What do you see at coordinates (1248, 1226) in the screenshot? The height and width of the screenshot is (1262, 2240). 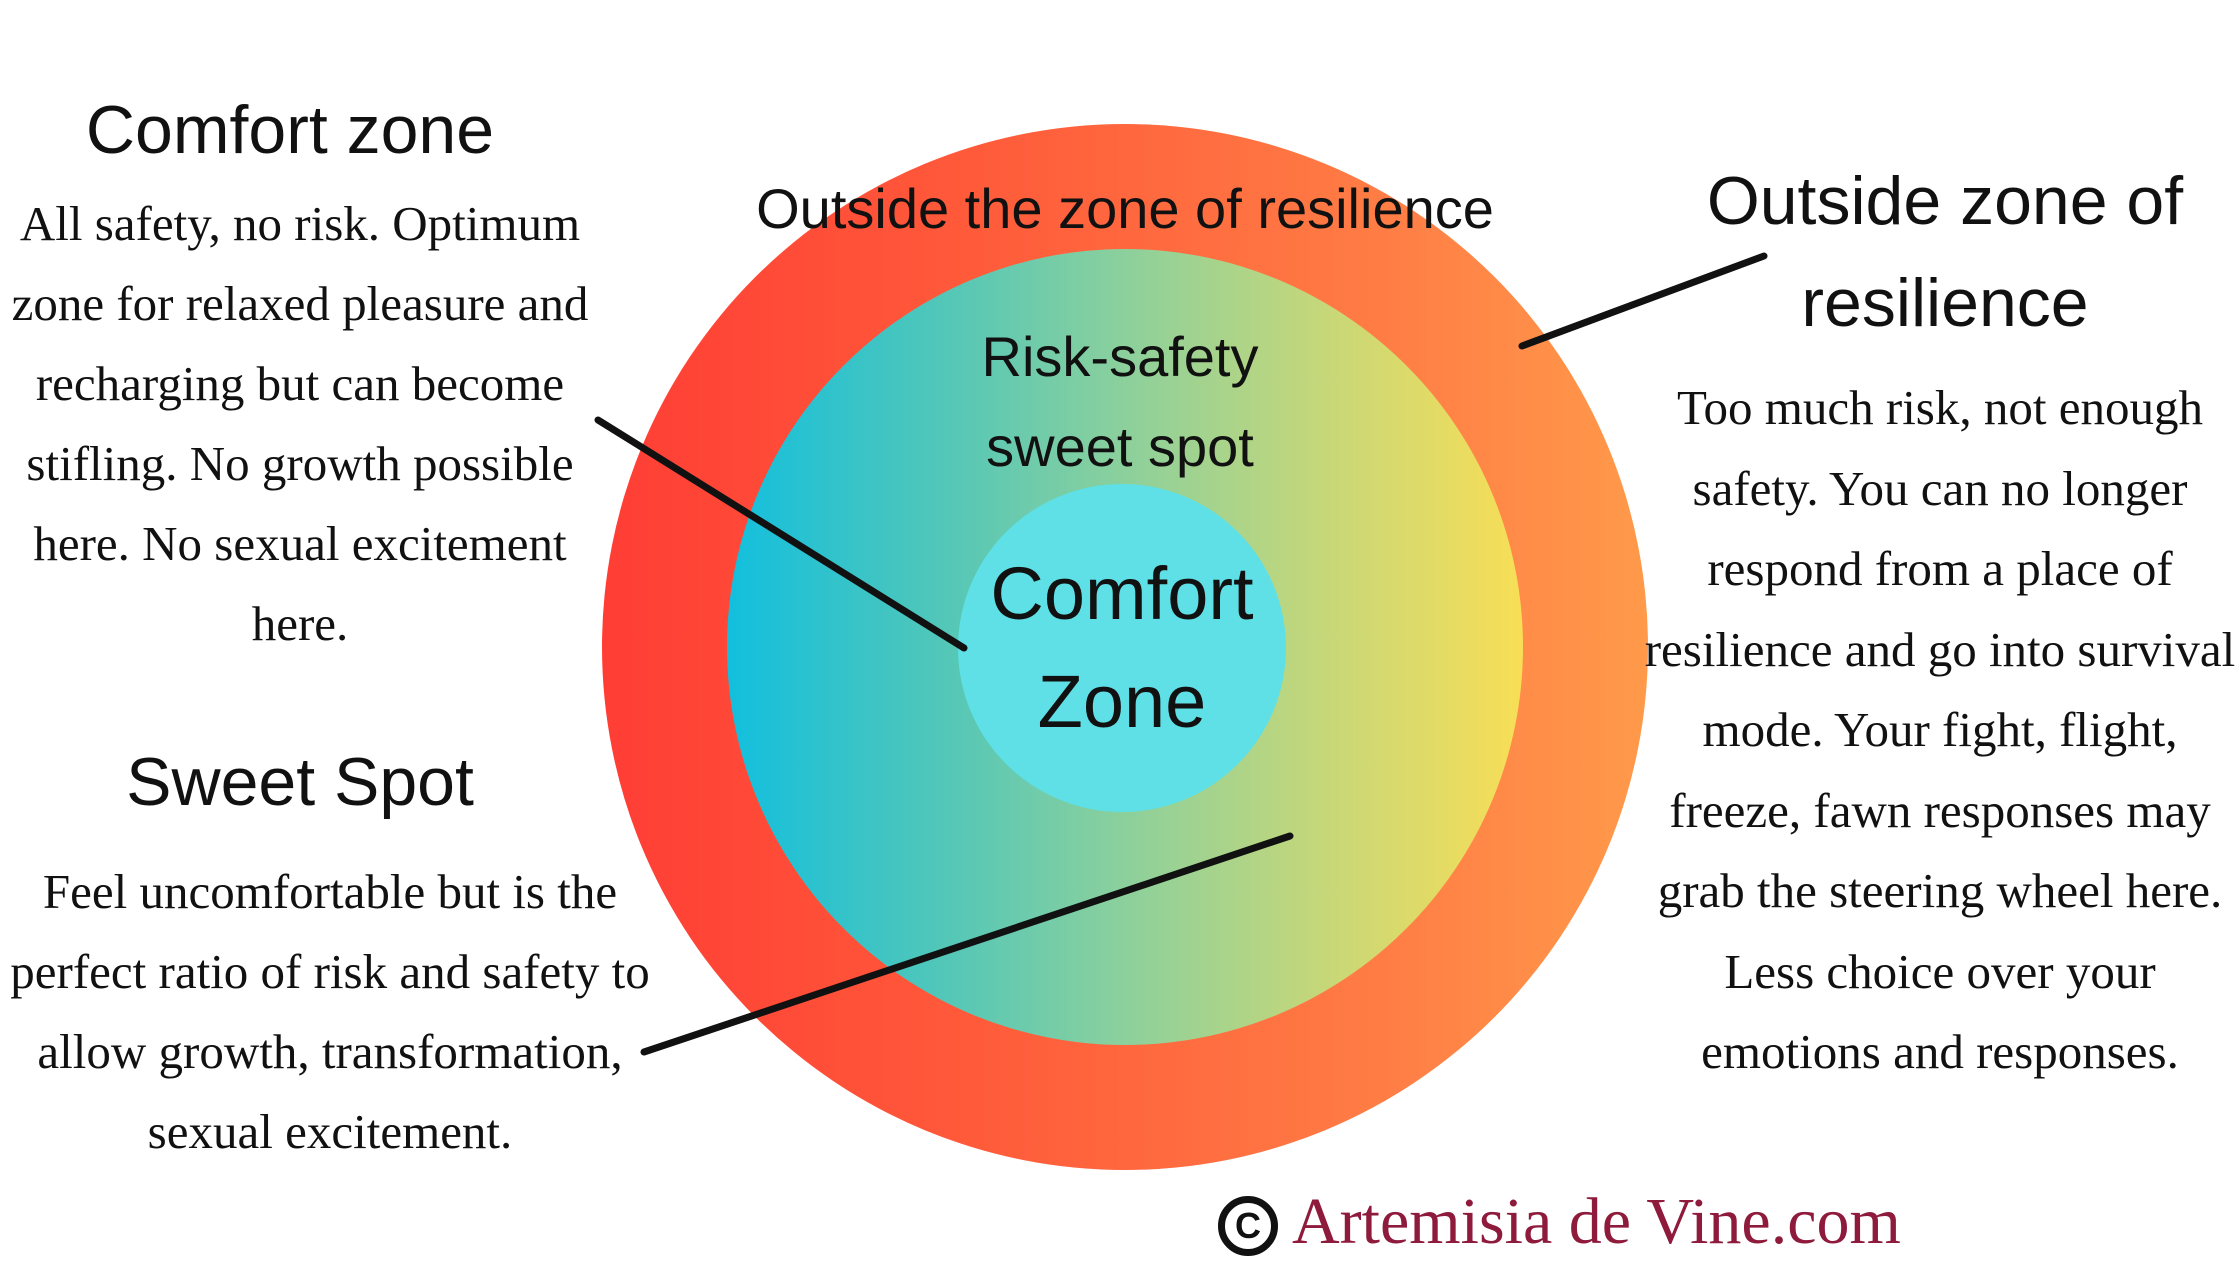 I see `copyright-icon: C` at bounding box center [1248, 1226].